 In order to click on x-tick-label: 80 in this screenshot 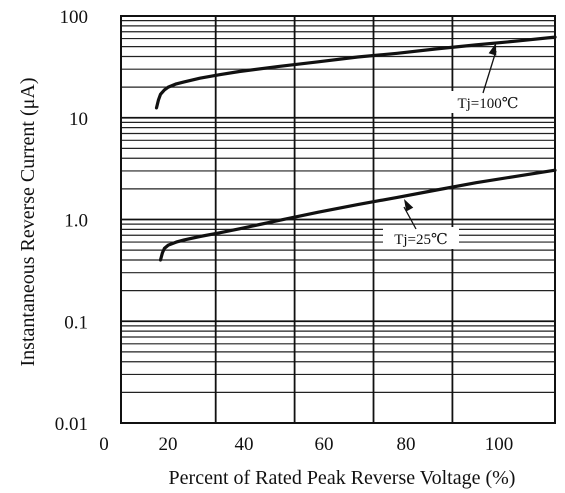, I will do `click(406, 444)`.